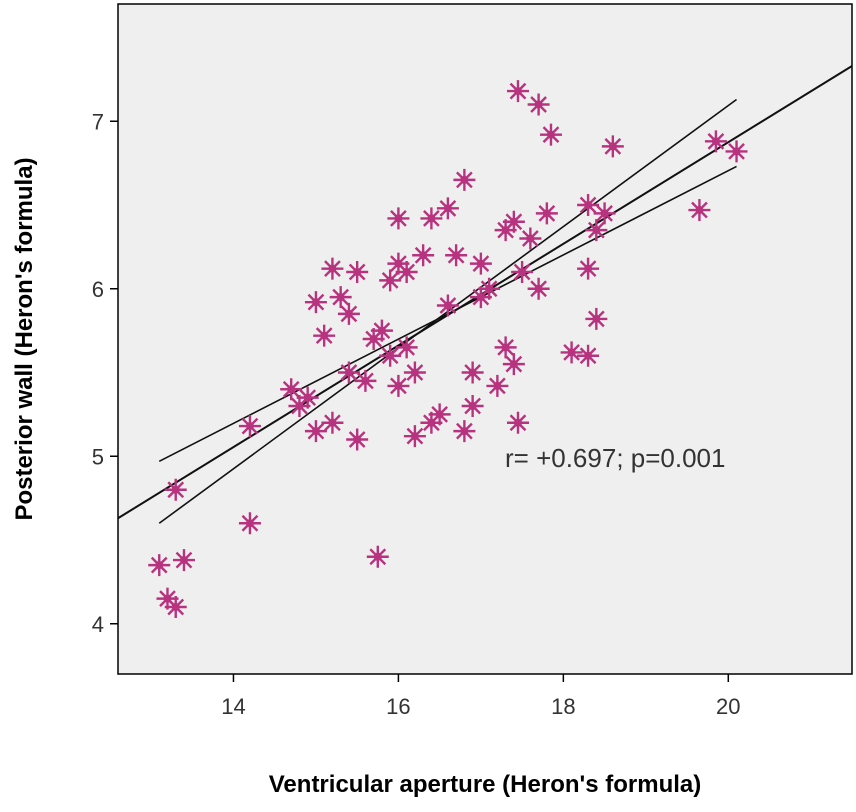  Describe the element at coordinates (485, 784) in the screenshot. I see `x-axis-label: Ventricular aperture (Heron's formula)` at that location.